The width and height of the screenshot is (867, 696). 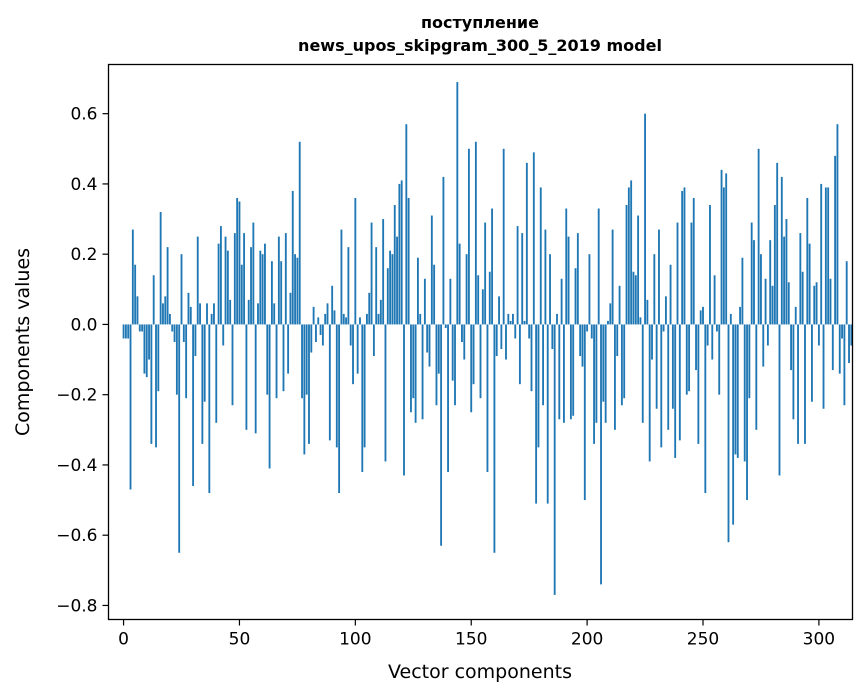 What do you see at coordinates (76, 536) in the screenshot?
I see `y-tick-label: −0.6` at bounding box center [76, 536].